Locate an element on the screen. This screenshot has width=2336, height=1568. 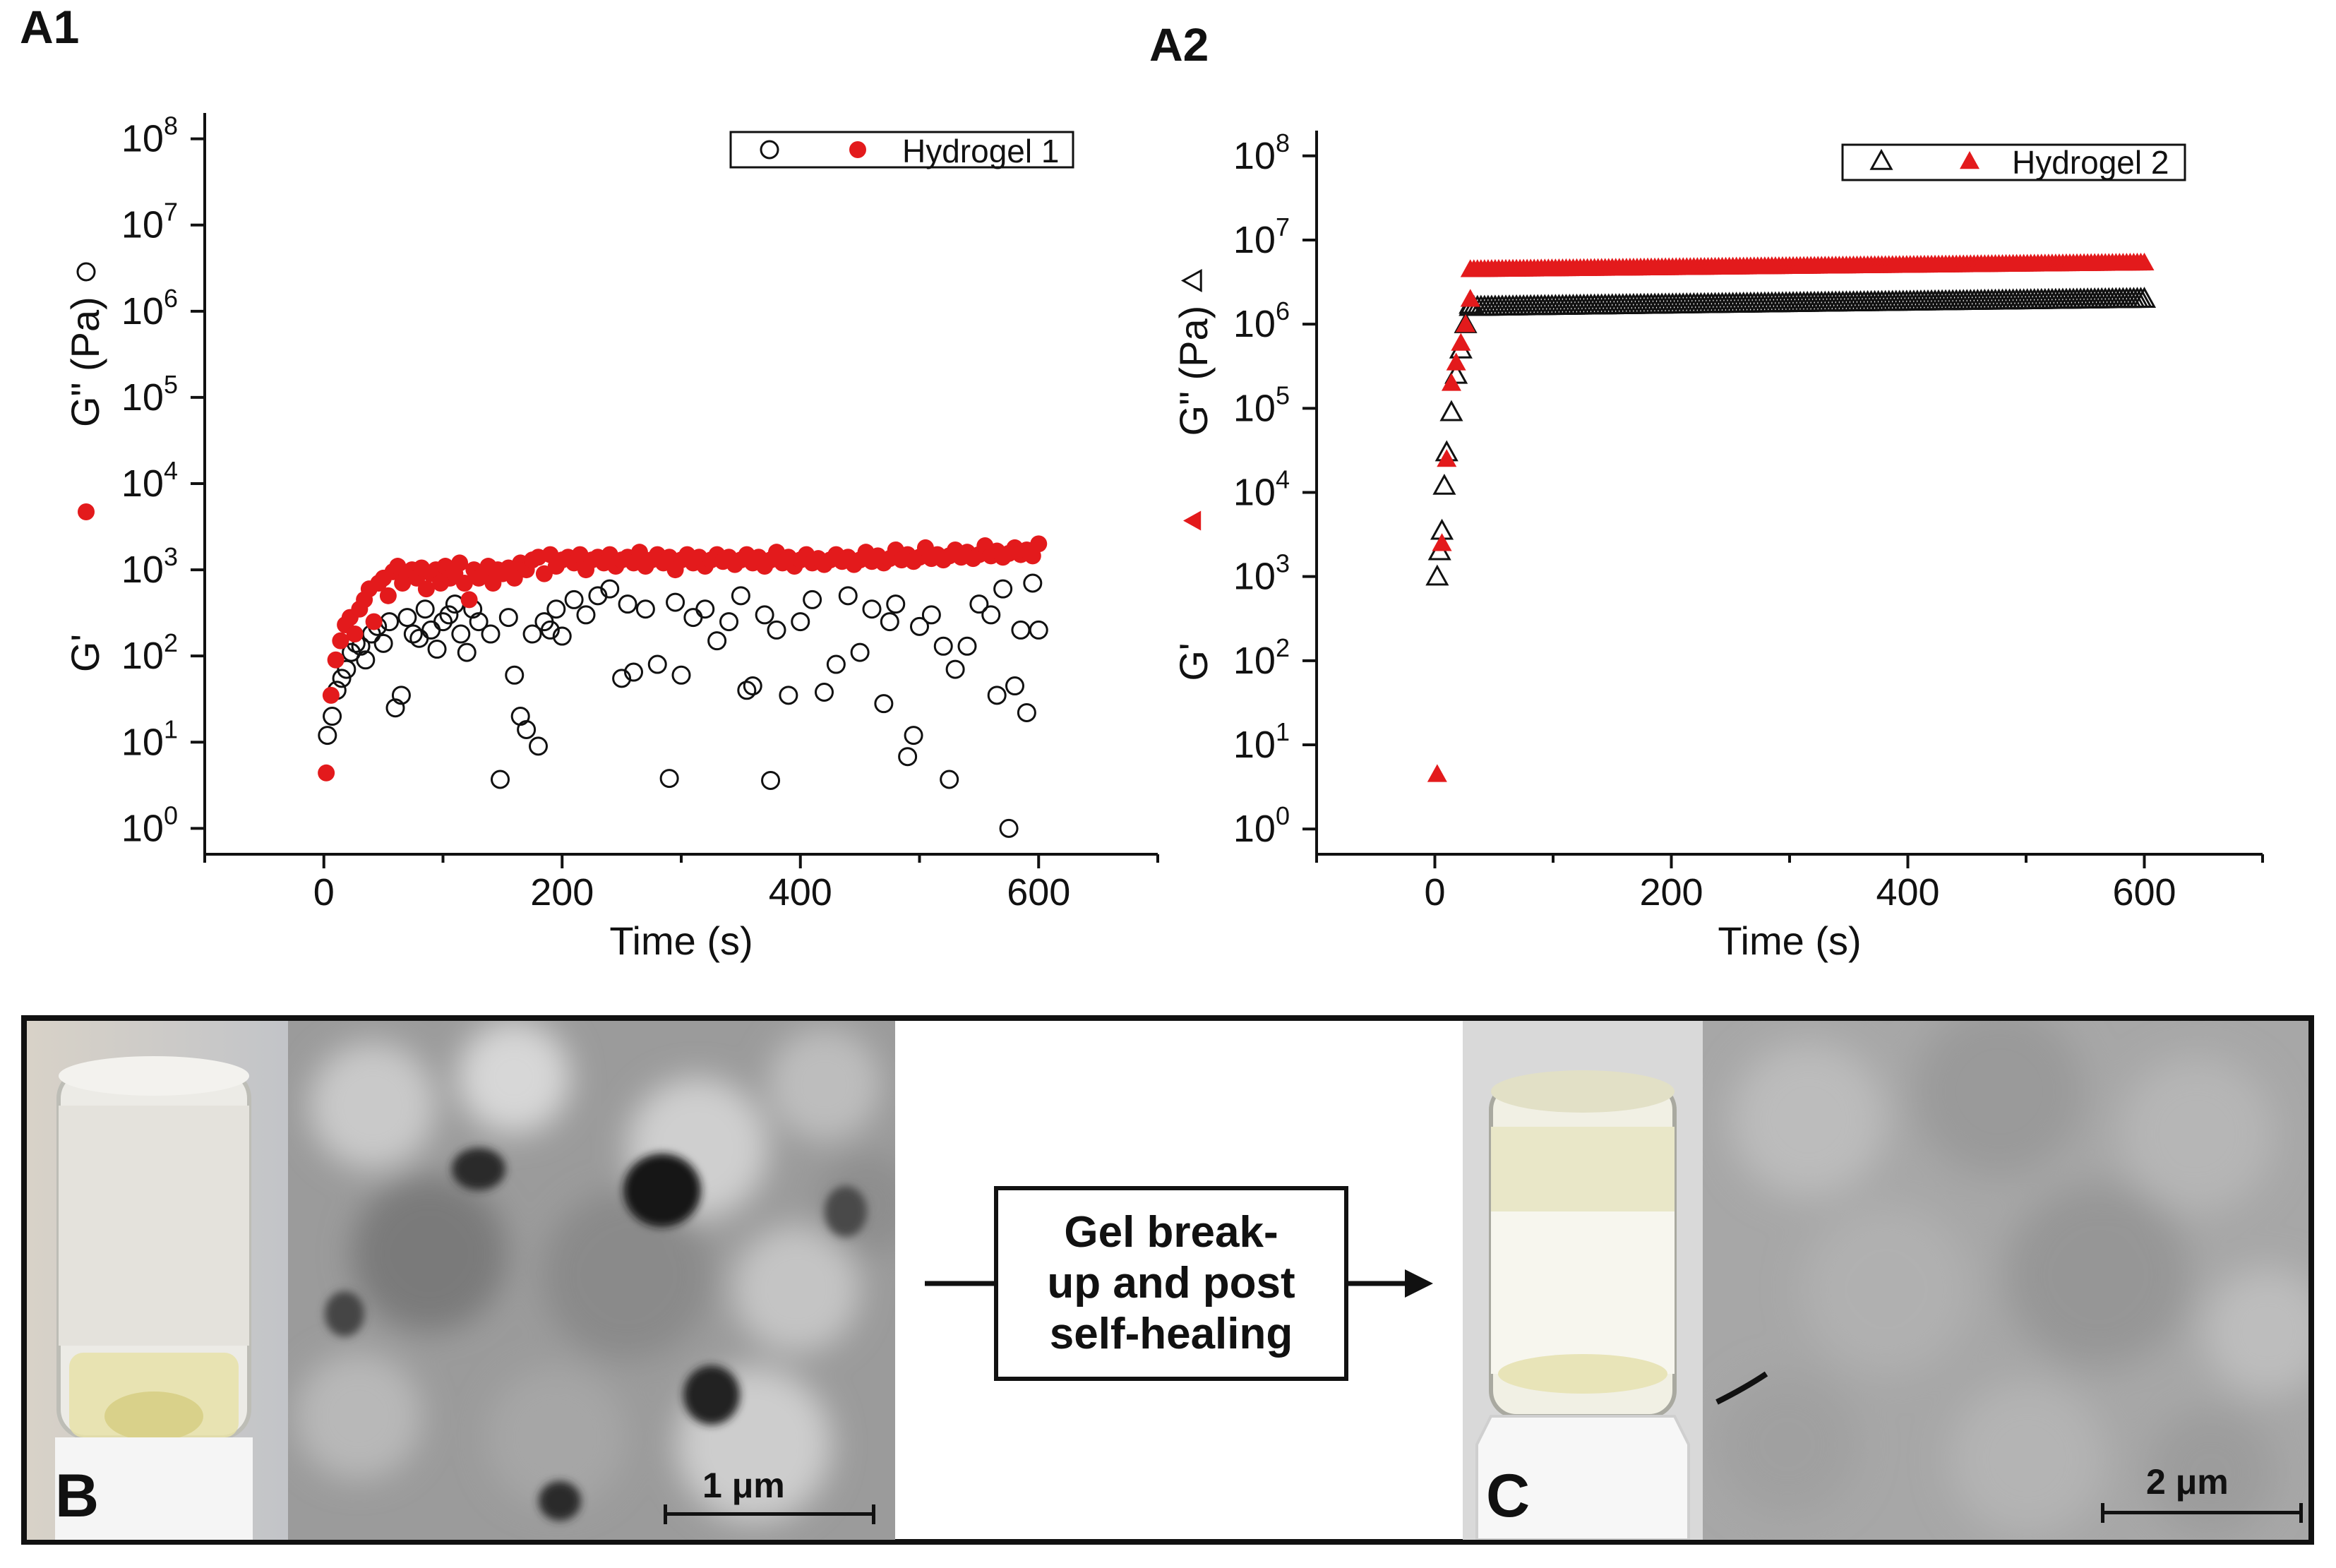
y-tick-label: 10¹ is located at coordinates (149, 738).